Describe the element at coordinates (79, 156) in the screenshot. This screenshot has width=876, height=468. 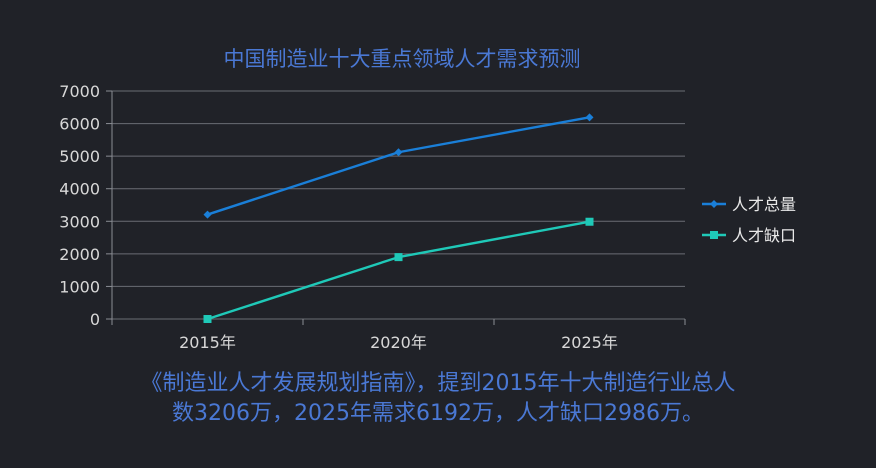
I see `y-tick-label: 5000` at that location.